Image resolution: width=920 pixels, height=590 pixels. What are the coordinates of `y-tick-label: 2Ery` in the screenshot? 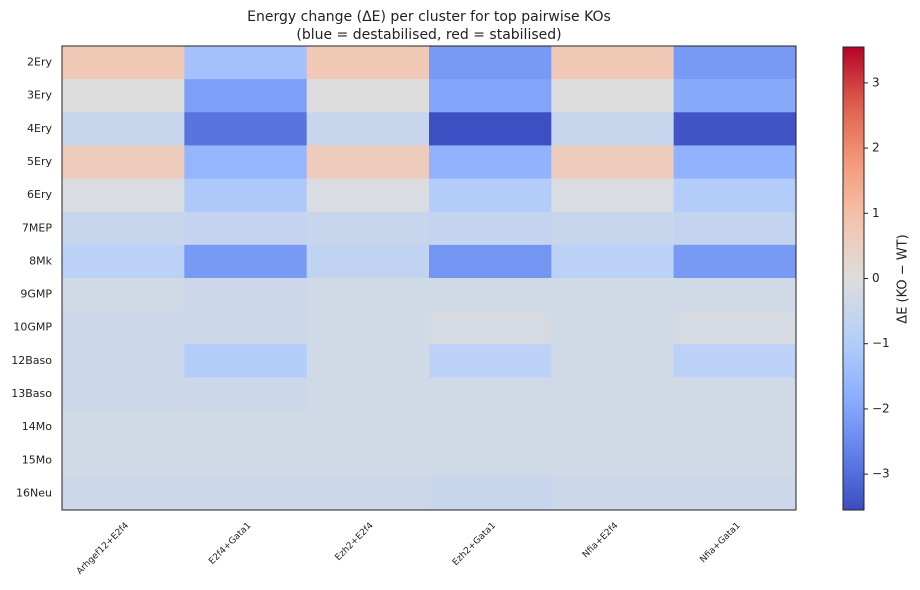 It's located at (39, 62).